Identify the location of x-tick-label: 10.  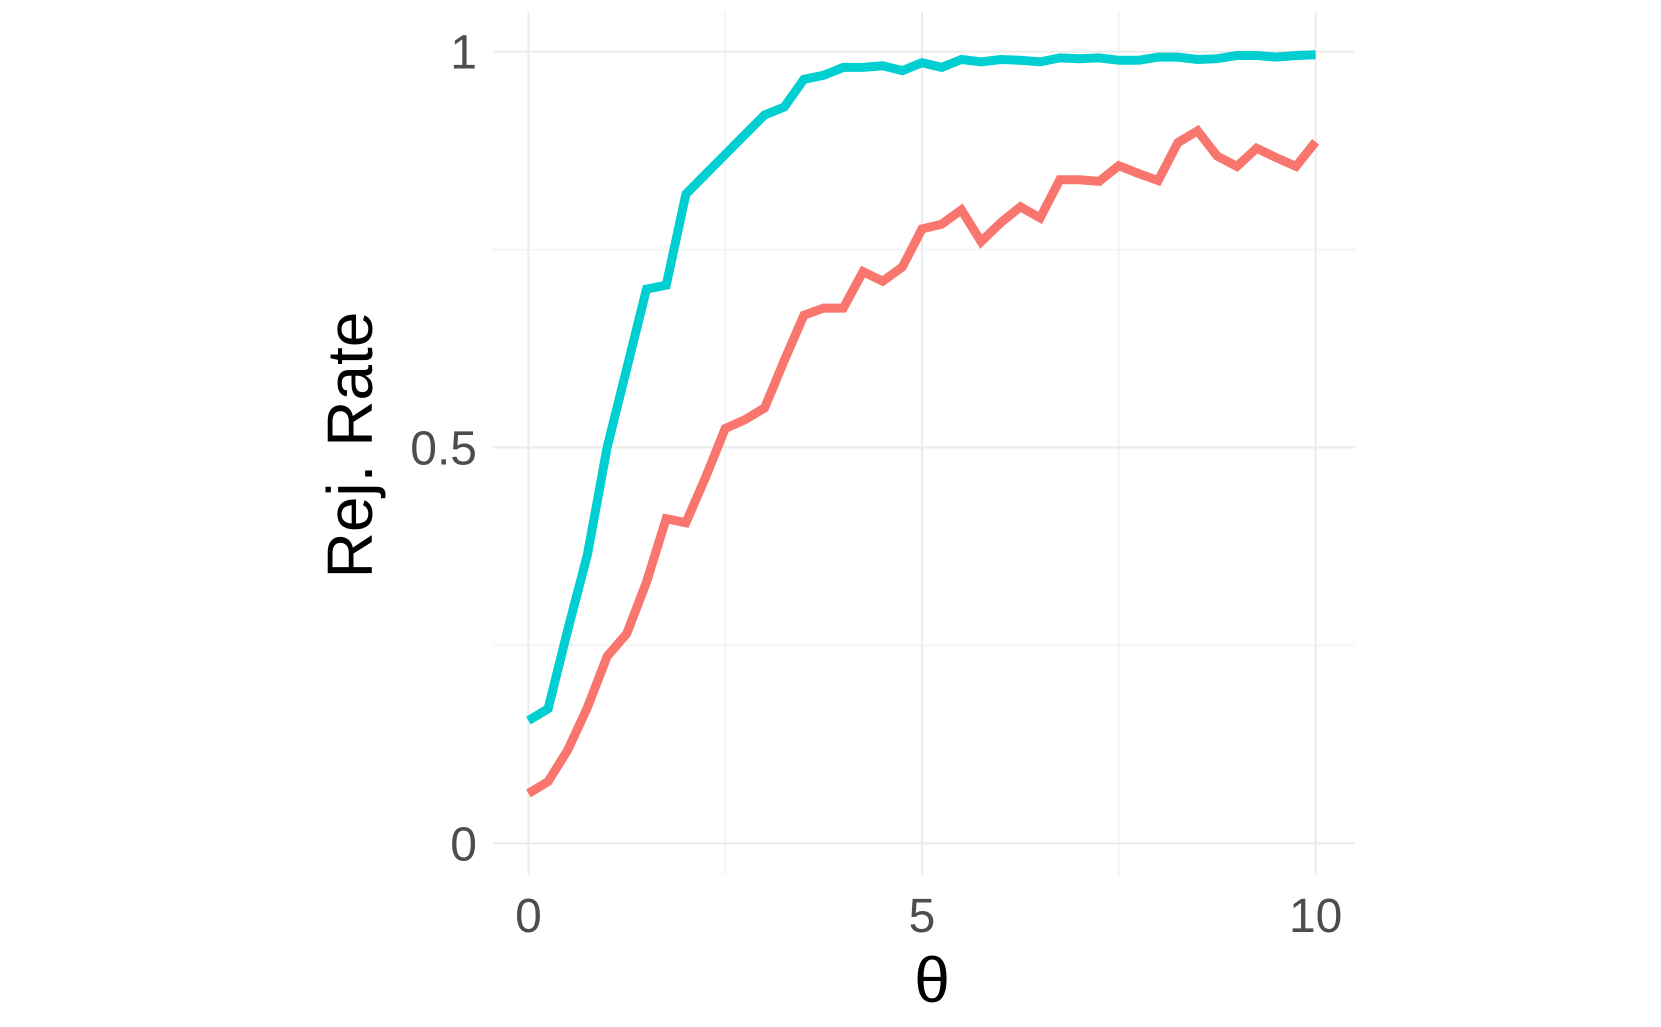
(1315, 916).